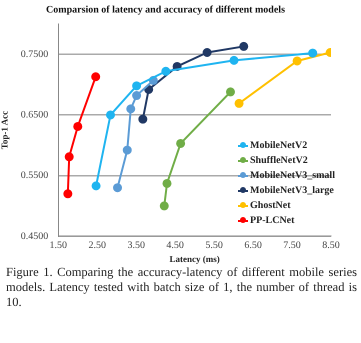 The image size is (361, 343). Describe the element at coordinates (34, 115) in the screenshot. I see `y-tick-label: 0.6500` at that location.